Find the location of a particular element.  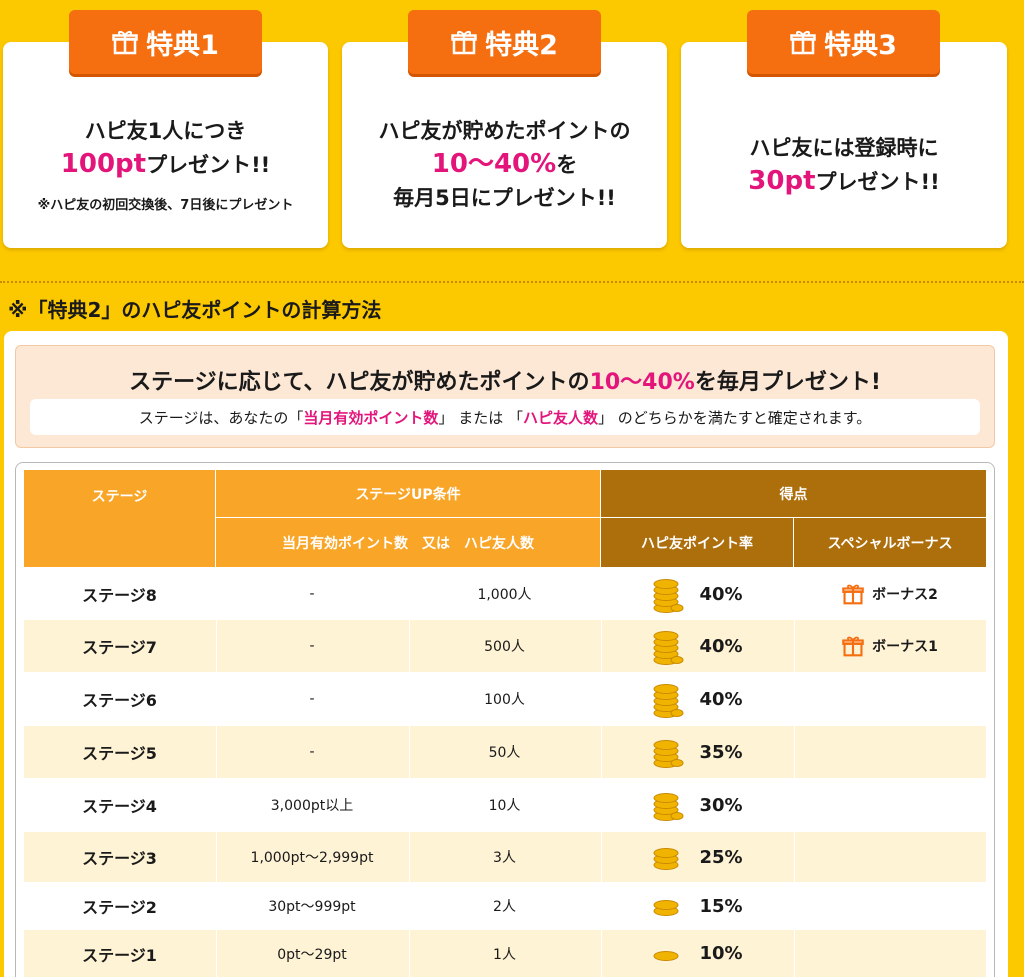

friends-condition-cell: 1,000人 is located at coordinates (504, 595).